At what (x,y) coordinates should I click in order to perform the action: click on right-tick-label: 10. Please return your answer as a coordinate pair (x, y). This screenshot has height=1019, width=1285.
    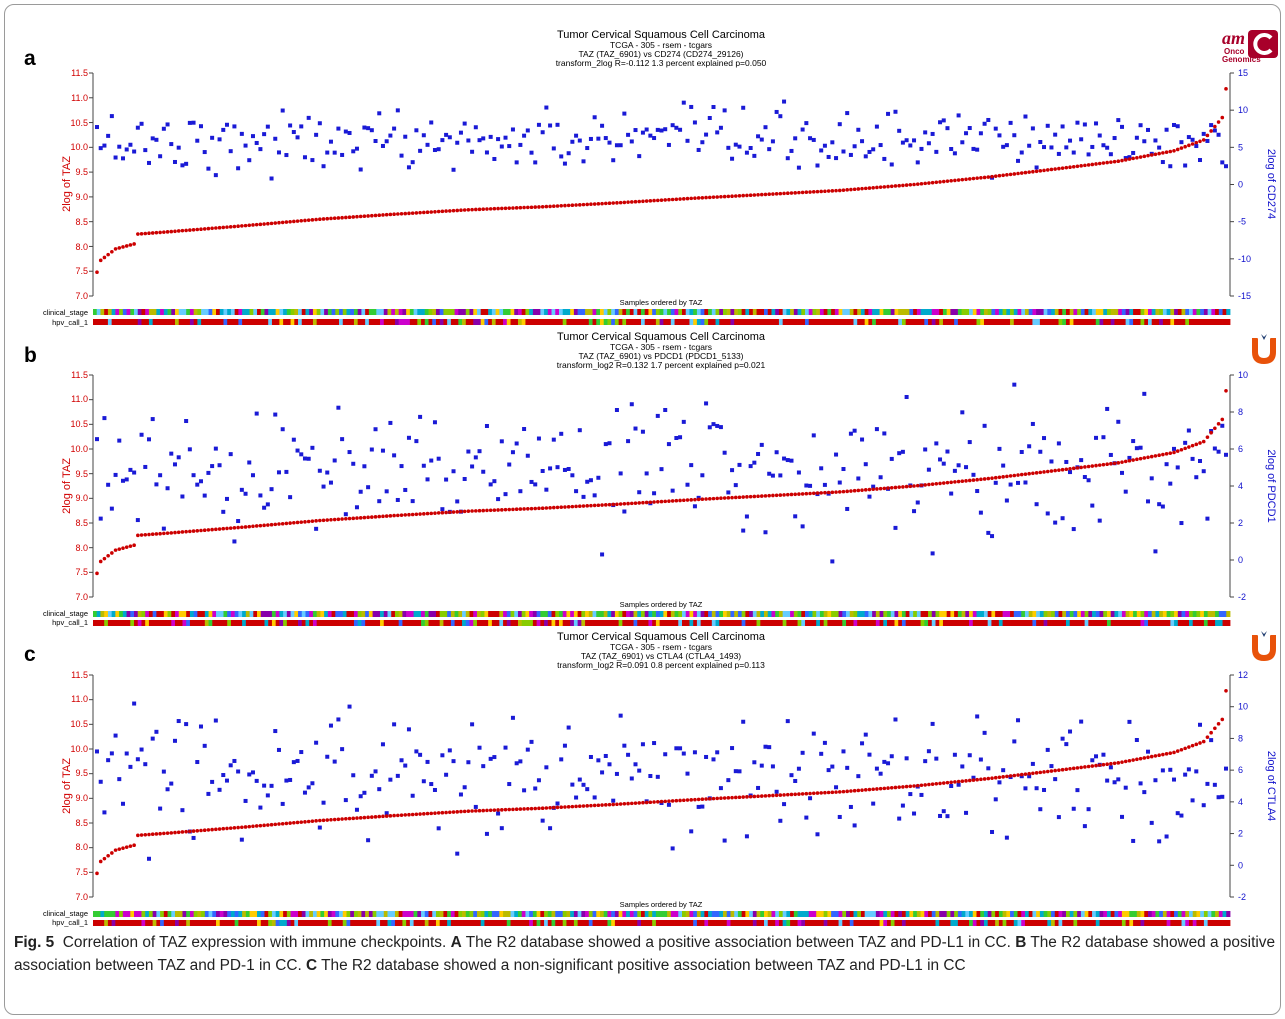
    Looking at the image, I should click on (1243, 110).